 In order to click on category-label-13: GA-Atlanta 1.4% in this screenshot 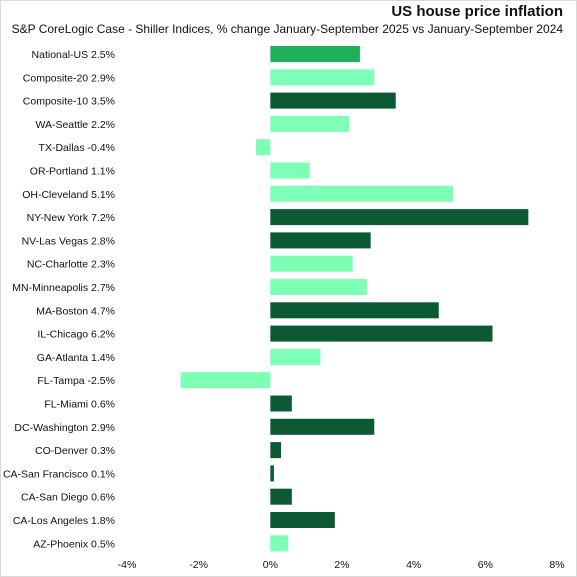, I will do `click(76, 358)`.